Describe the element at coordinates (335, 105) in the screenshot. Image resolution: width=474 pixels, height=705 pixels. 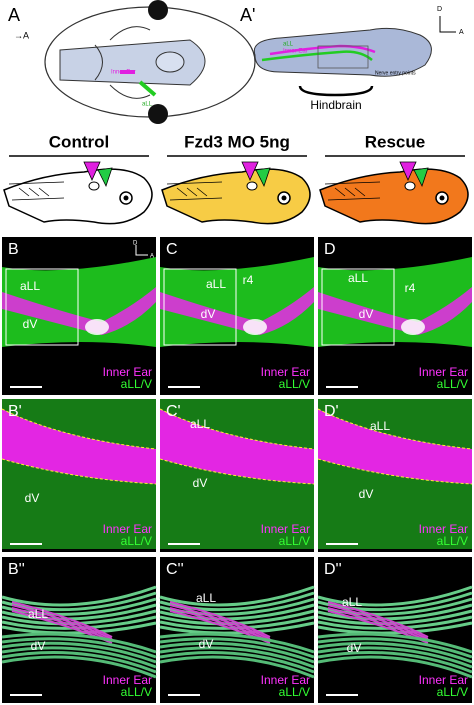
I see `region-label: Hindbrain` at that location.